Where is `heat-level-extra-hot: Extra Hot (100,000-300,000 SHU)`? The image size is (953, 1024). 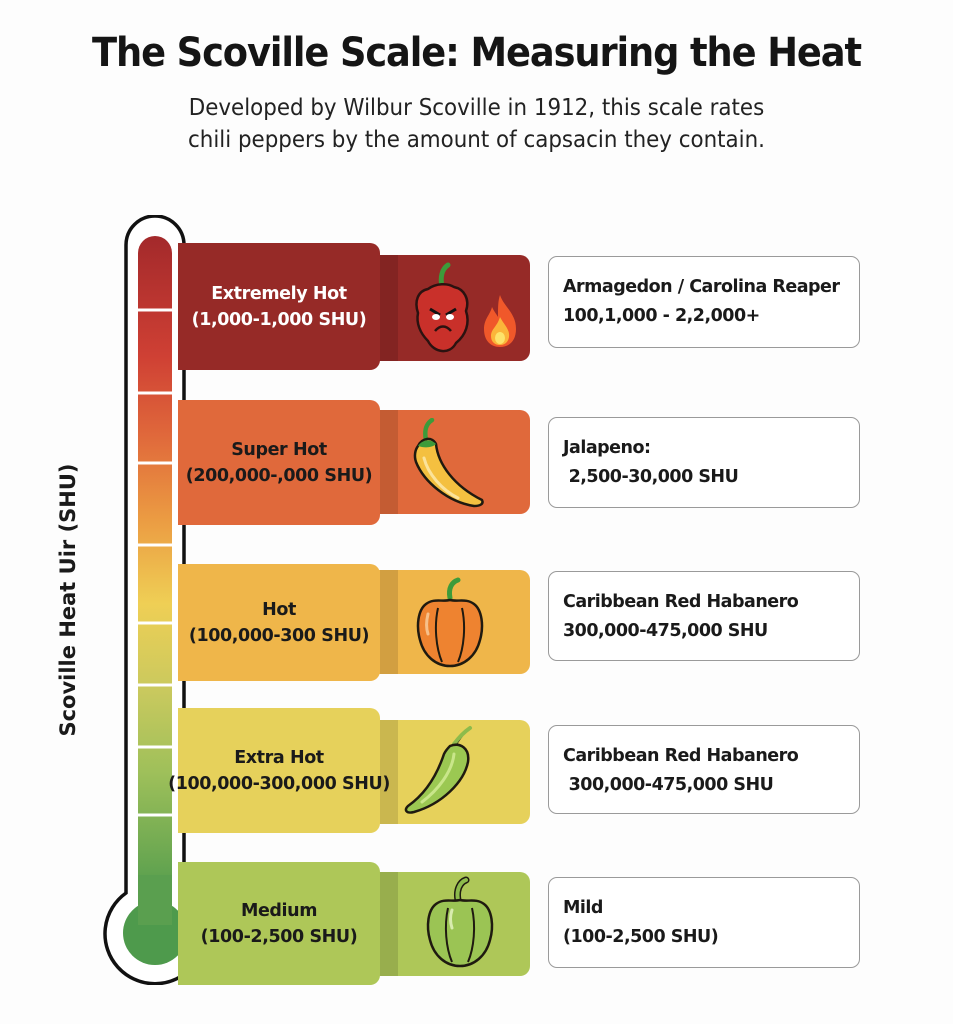
heat-level-extra-hot: Extra Hot (100,000-300,000 SHU) is located at coordinates (349, 770).